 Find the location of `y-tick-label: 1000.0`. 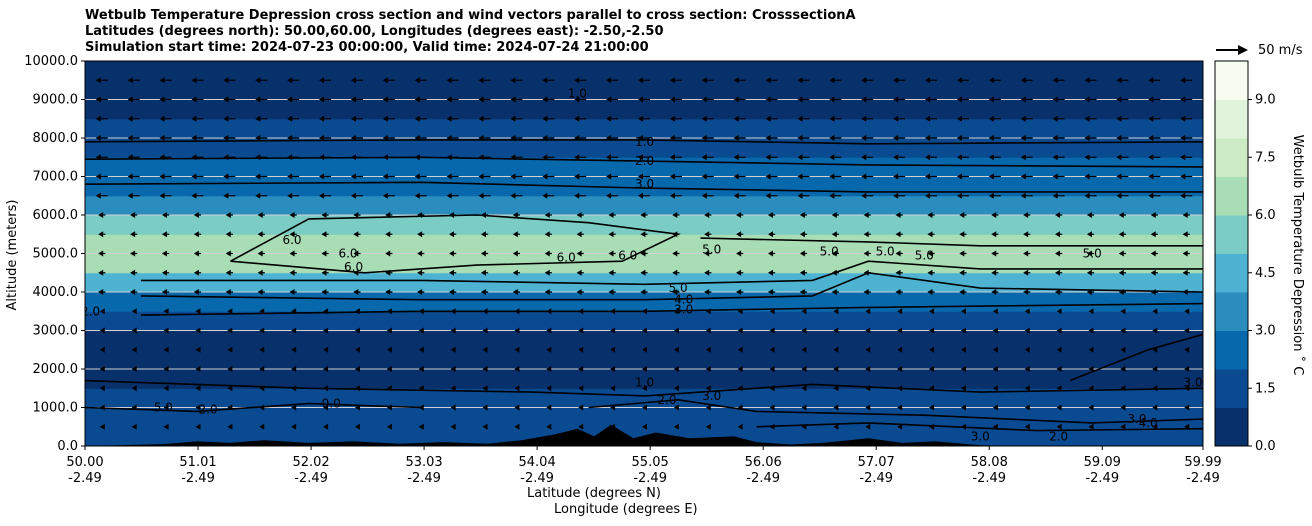

y-tick-label: 1000.0 is located at coordinates (56, 408).